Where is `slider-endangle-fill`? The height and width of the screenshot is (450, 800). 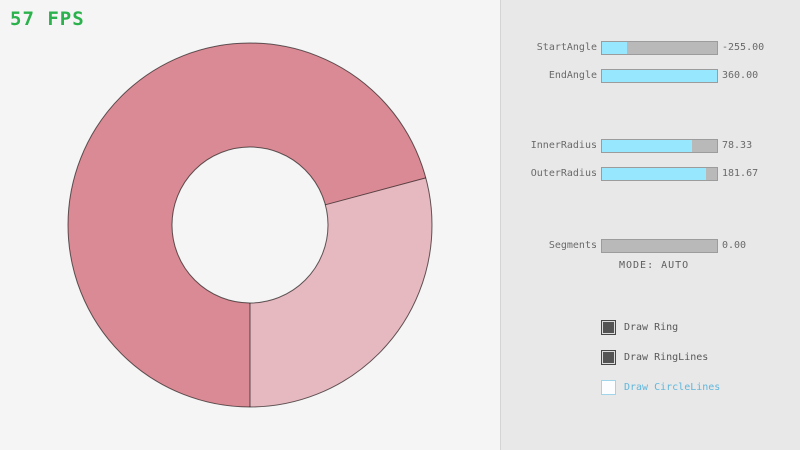 slider-endangle-fill is located at coordinates (659, 76).